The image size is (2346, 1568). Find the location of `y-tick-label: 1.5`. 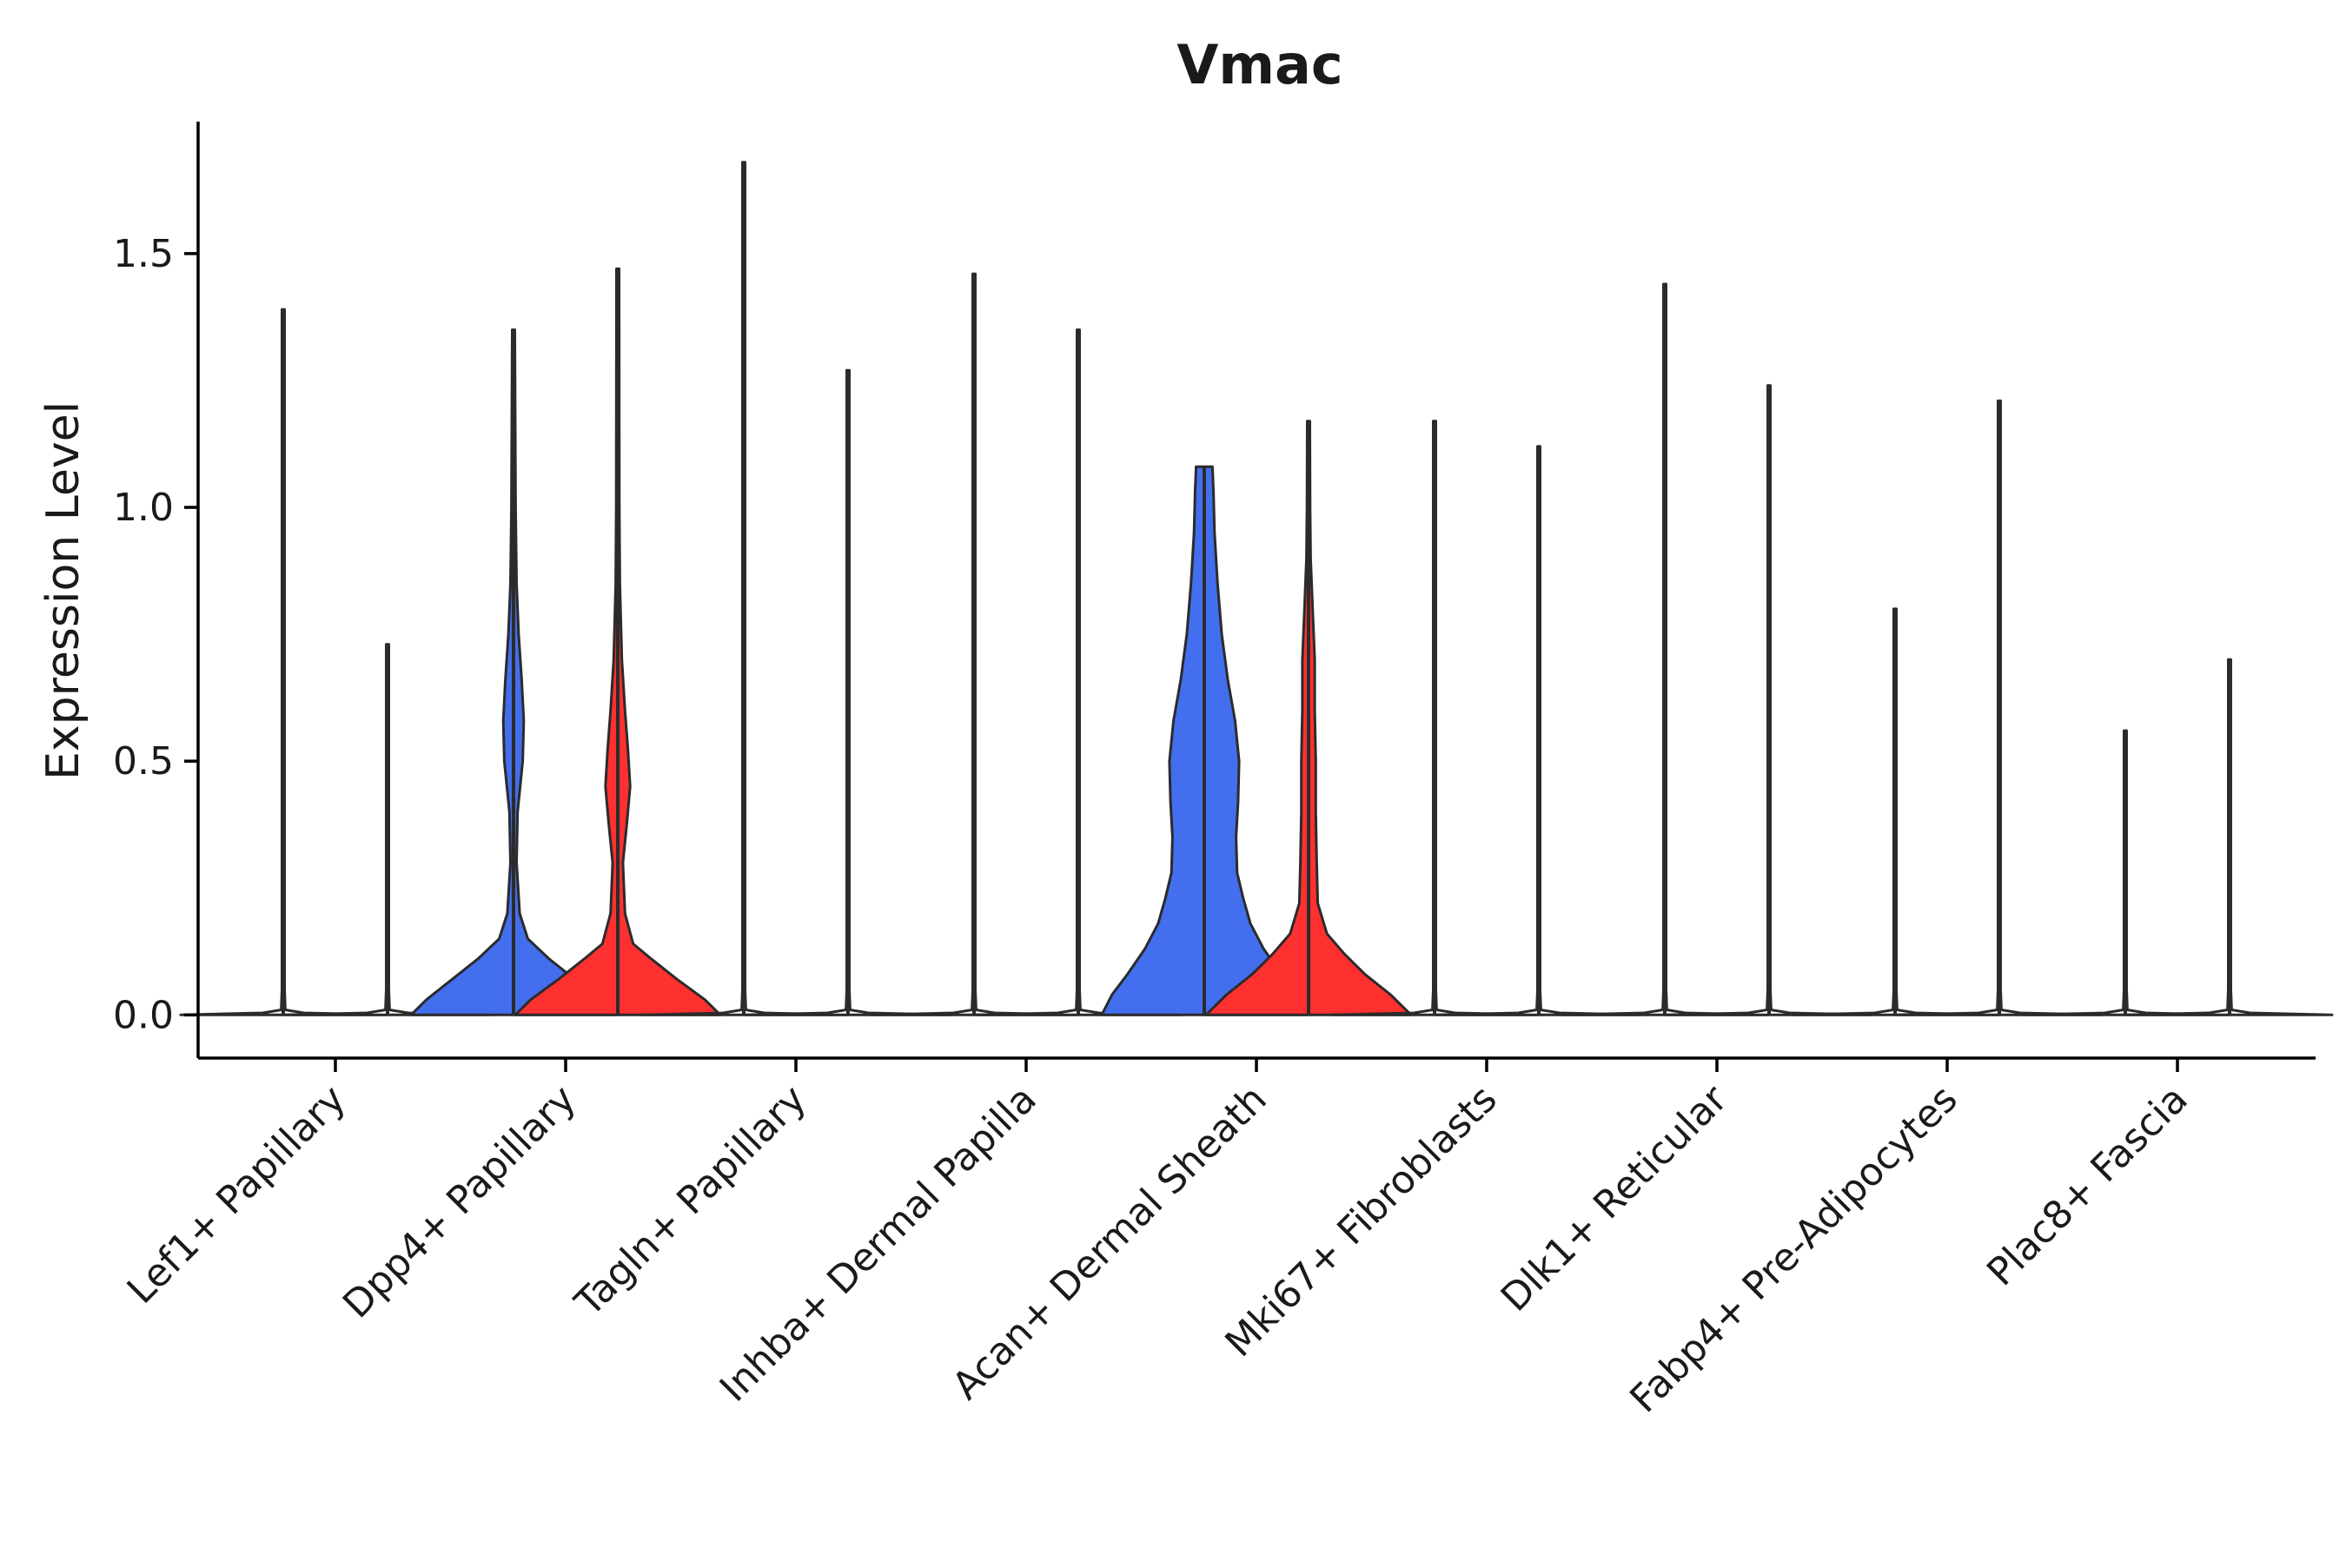

y-tick-label: 1.5 is located at coordinates (143, 254).